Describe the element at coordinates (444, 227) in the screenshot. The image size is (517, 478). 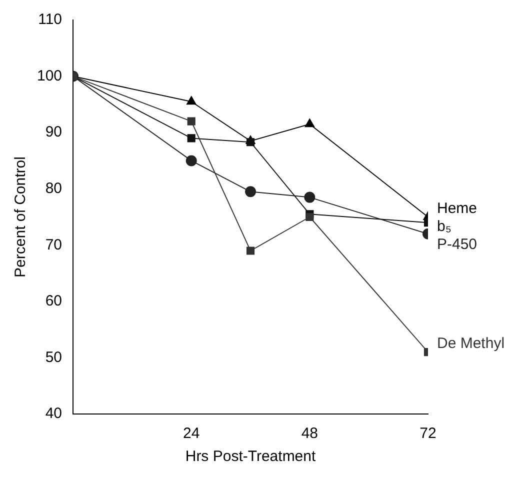
I see `series-label: b₅` at that location.